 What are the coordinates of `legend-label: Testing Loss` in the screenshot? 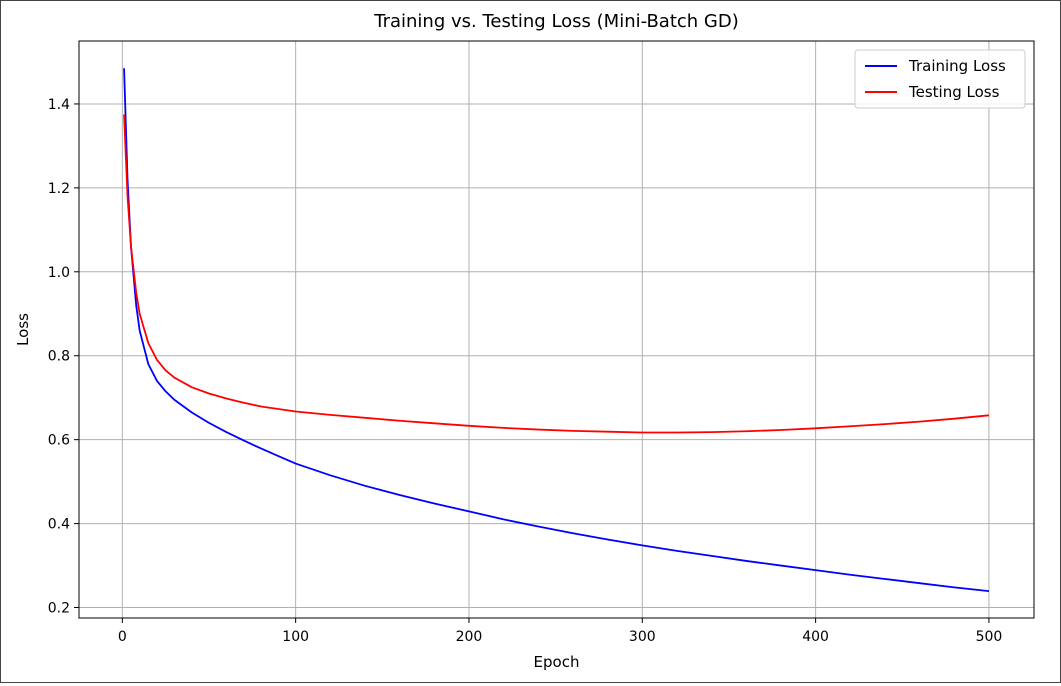 It's located at (954, 92).